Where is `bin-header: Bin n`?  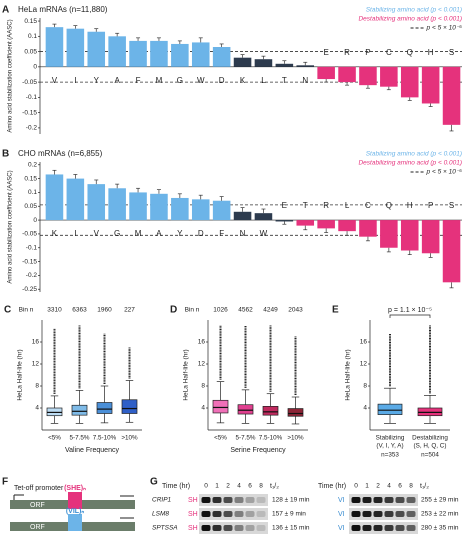
bin-header: Bin n is located at coordinates (192, 310).